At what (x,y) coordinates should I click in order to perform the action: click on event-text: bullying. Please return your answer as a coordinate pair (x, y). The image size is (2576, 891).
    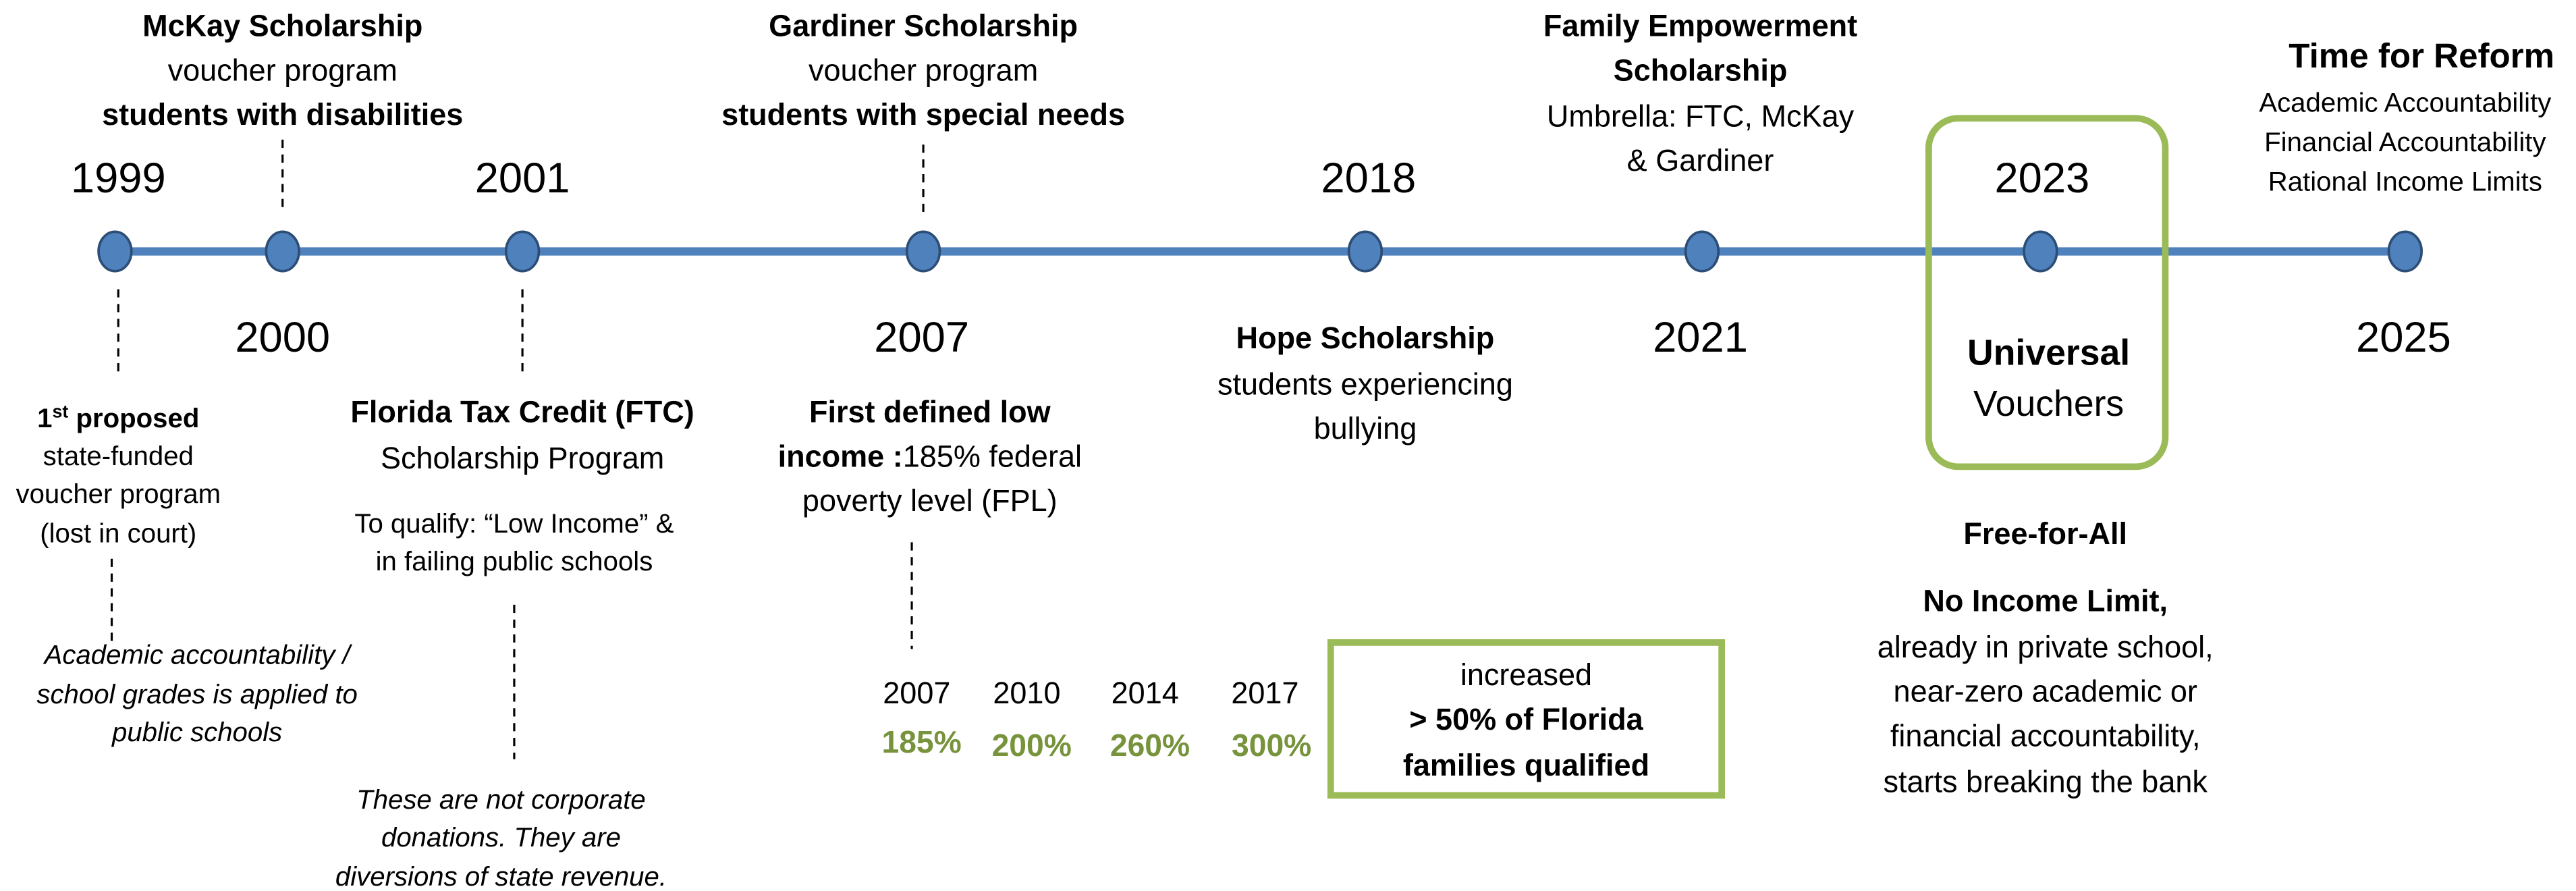
    Looking at the image, I should click on (1365, 428).